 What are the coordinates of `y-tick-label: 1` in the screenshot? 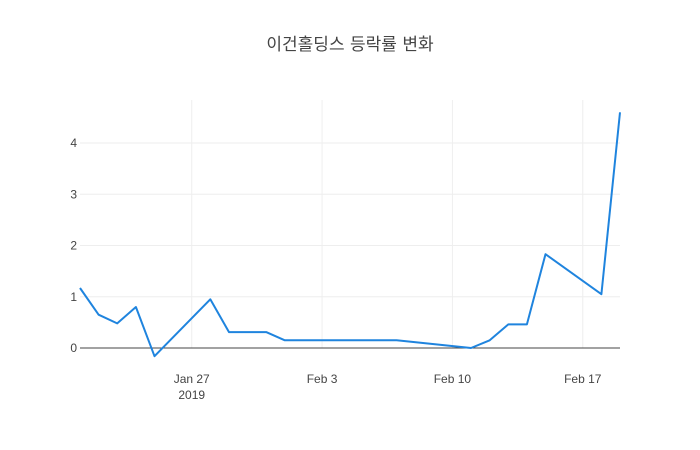 It's located at (73, 297).